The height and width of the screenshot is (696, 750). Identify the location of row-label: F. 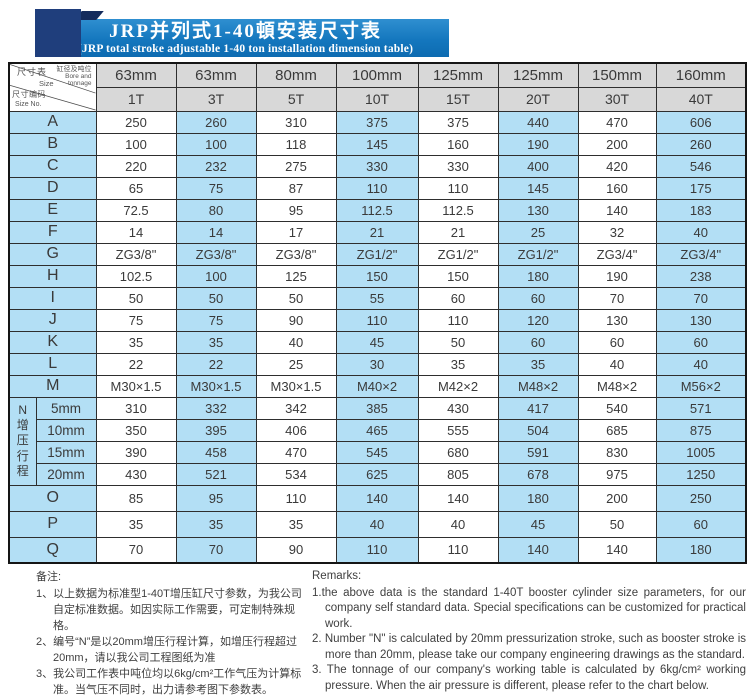
(52, 232).